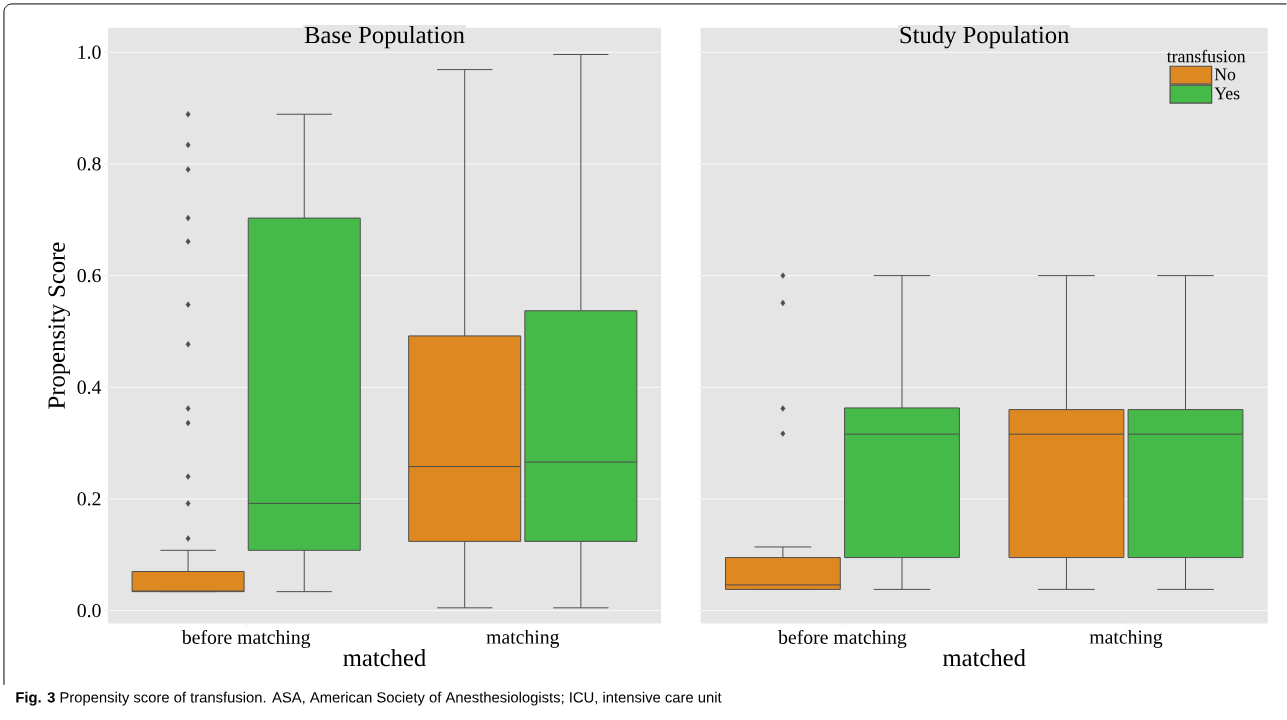  Describe the element at coordinates (1225, 74) in the screenshot. I see `legend-label: No` at that location.